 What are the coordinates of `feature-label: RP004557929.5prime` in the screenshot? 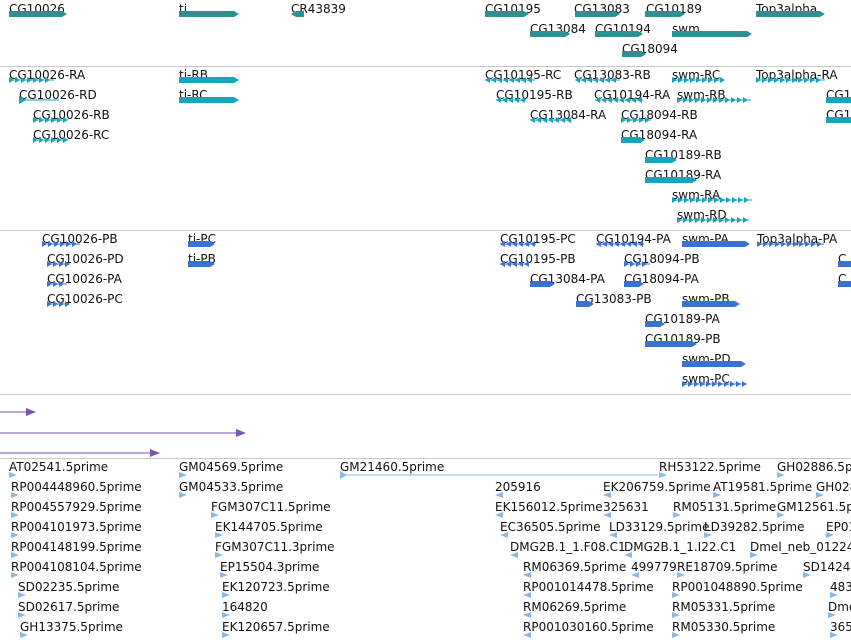 It's located at (76, 507).